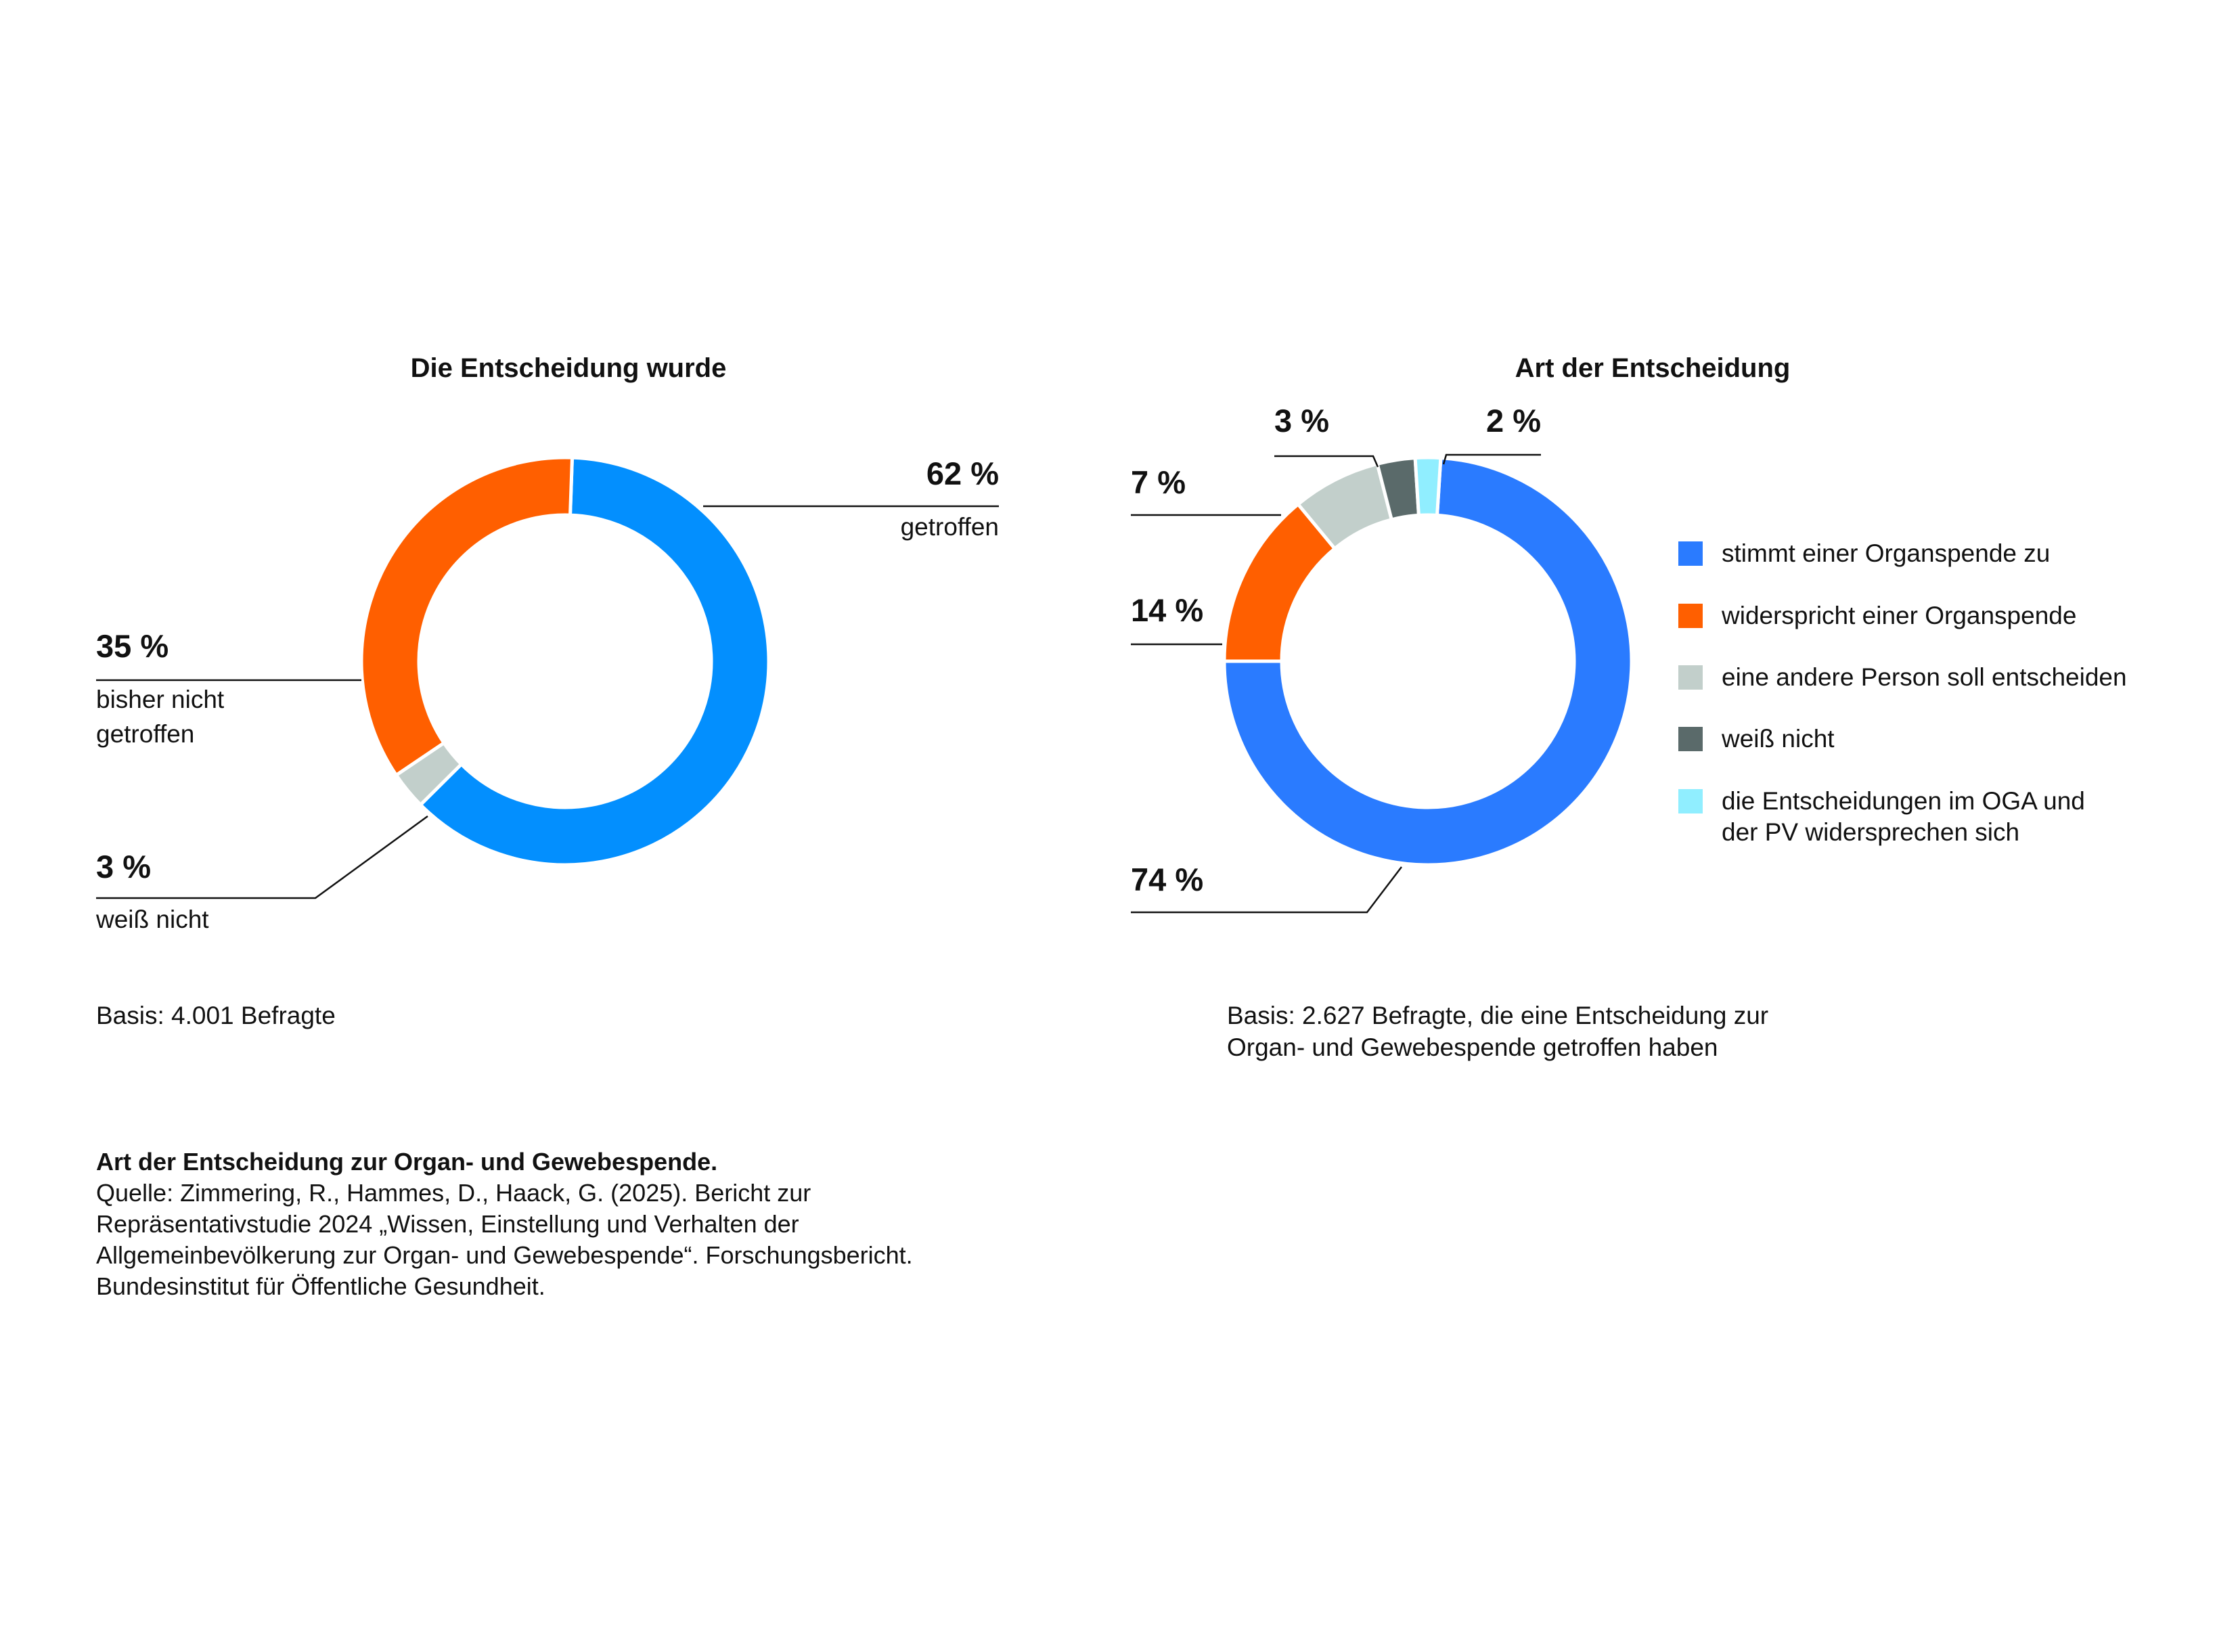 The height and width of the screenshot is (1652, 2238). Describe the element at coordinates (1473, 1047) in the screenshot. I see `basis-note-right-line2: Organ- und Gewebespende getroffen haben` at that location.